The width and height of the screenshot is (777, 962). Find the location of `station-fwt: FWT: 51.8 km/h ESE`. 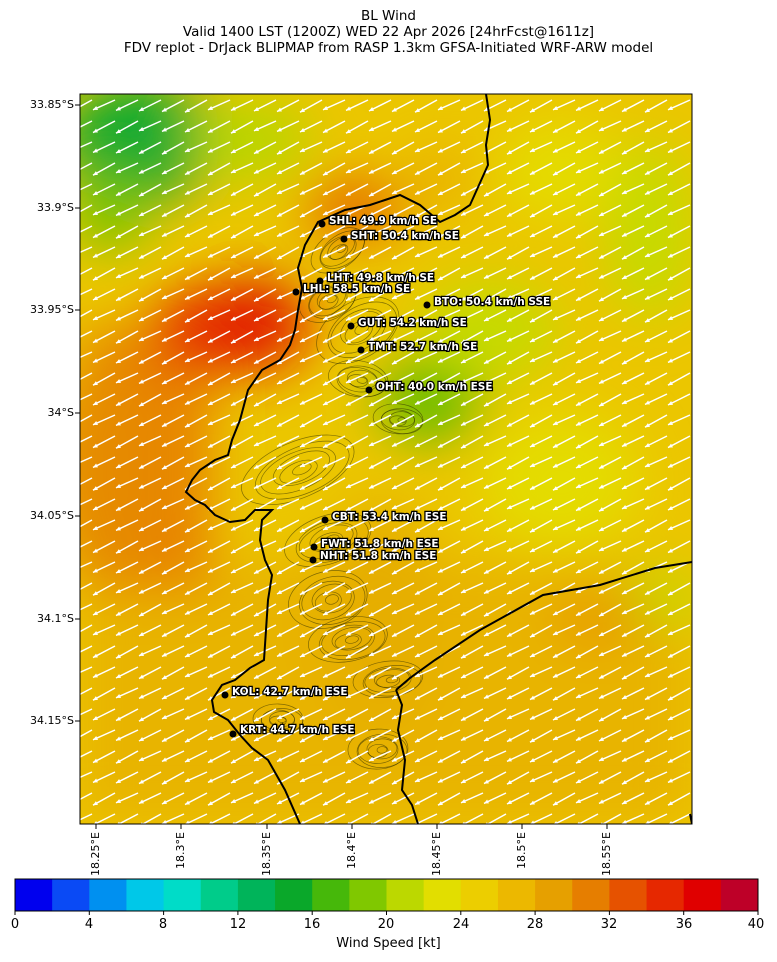

station-fwt: FWT: 51.8 km/h ESE is located at coordinates (375, 544).